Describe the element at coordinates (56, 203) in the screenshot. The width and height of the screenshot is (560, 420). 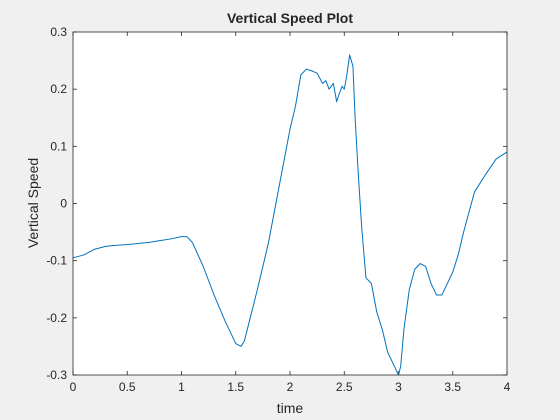
I see `y-axis-tick-labels: -0.3 -0.2 -0.1 0 0.1 0.2 0.3` at that location.